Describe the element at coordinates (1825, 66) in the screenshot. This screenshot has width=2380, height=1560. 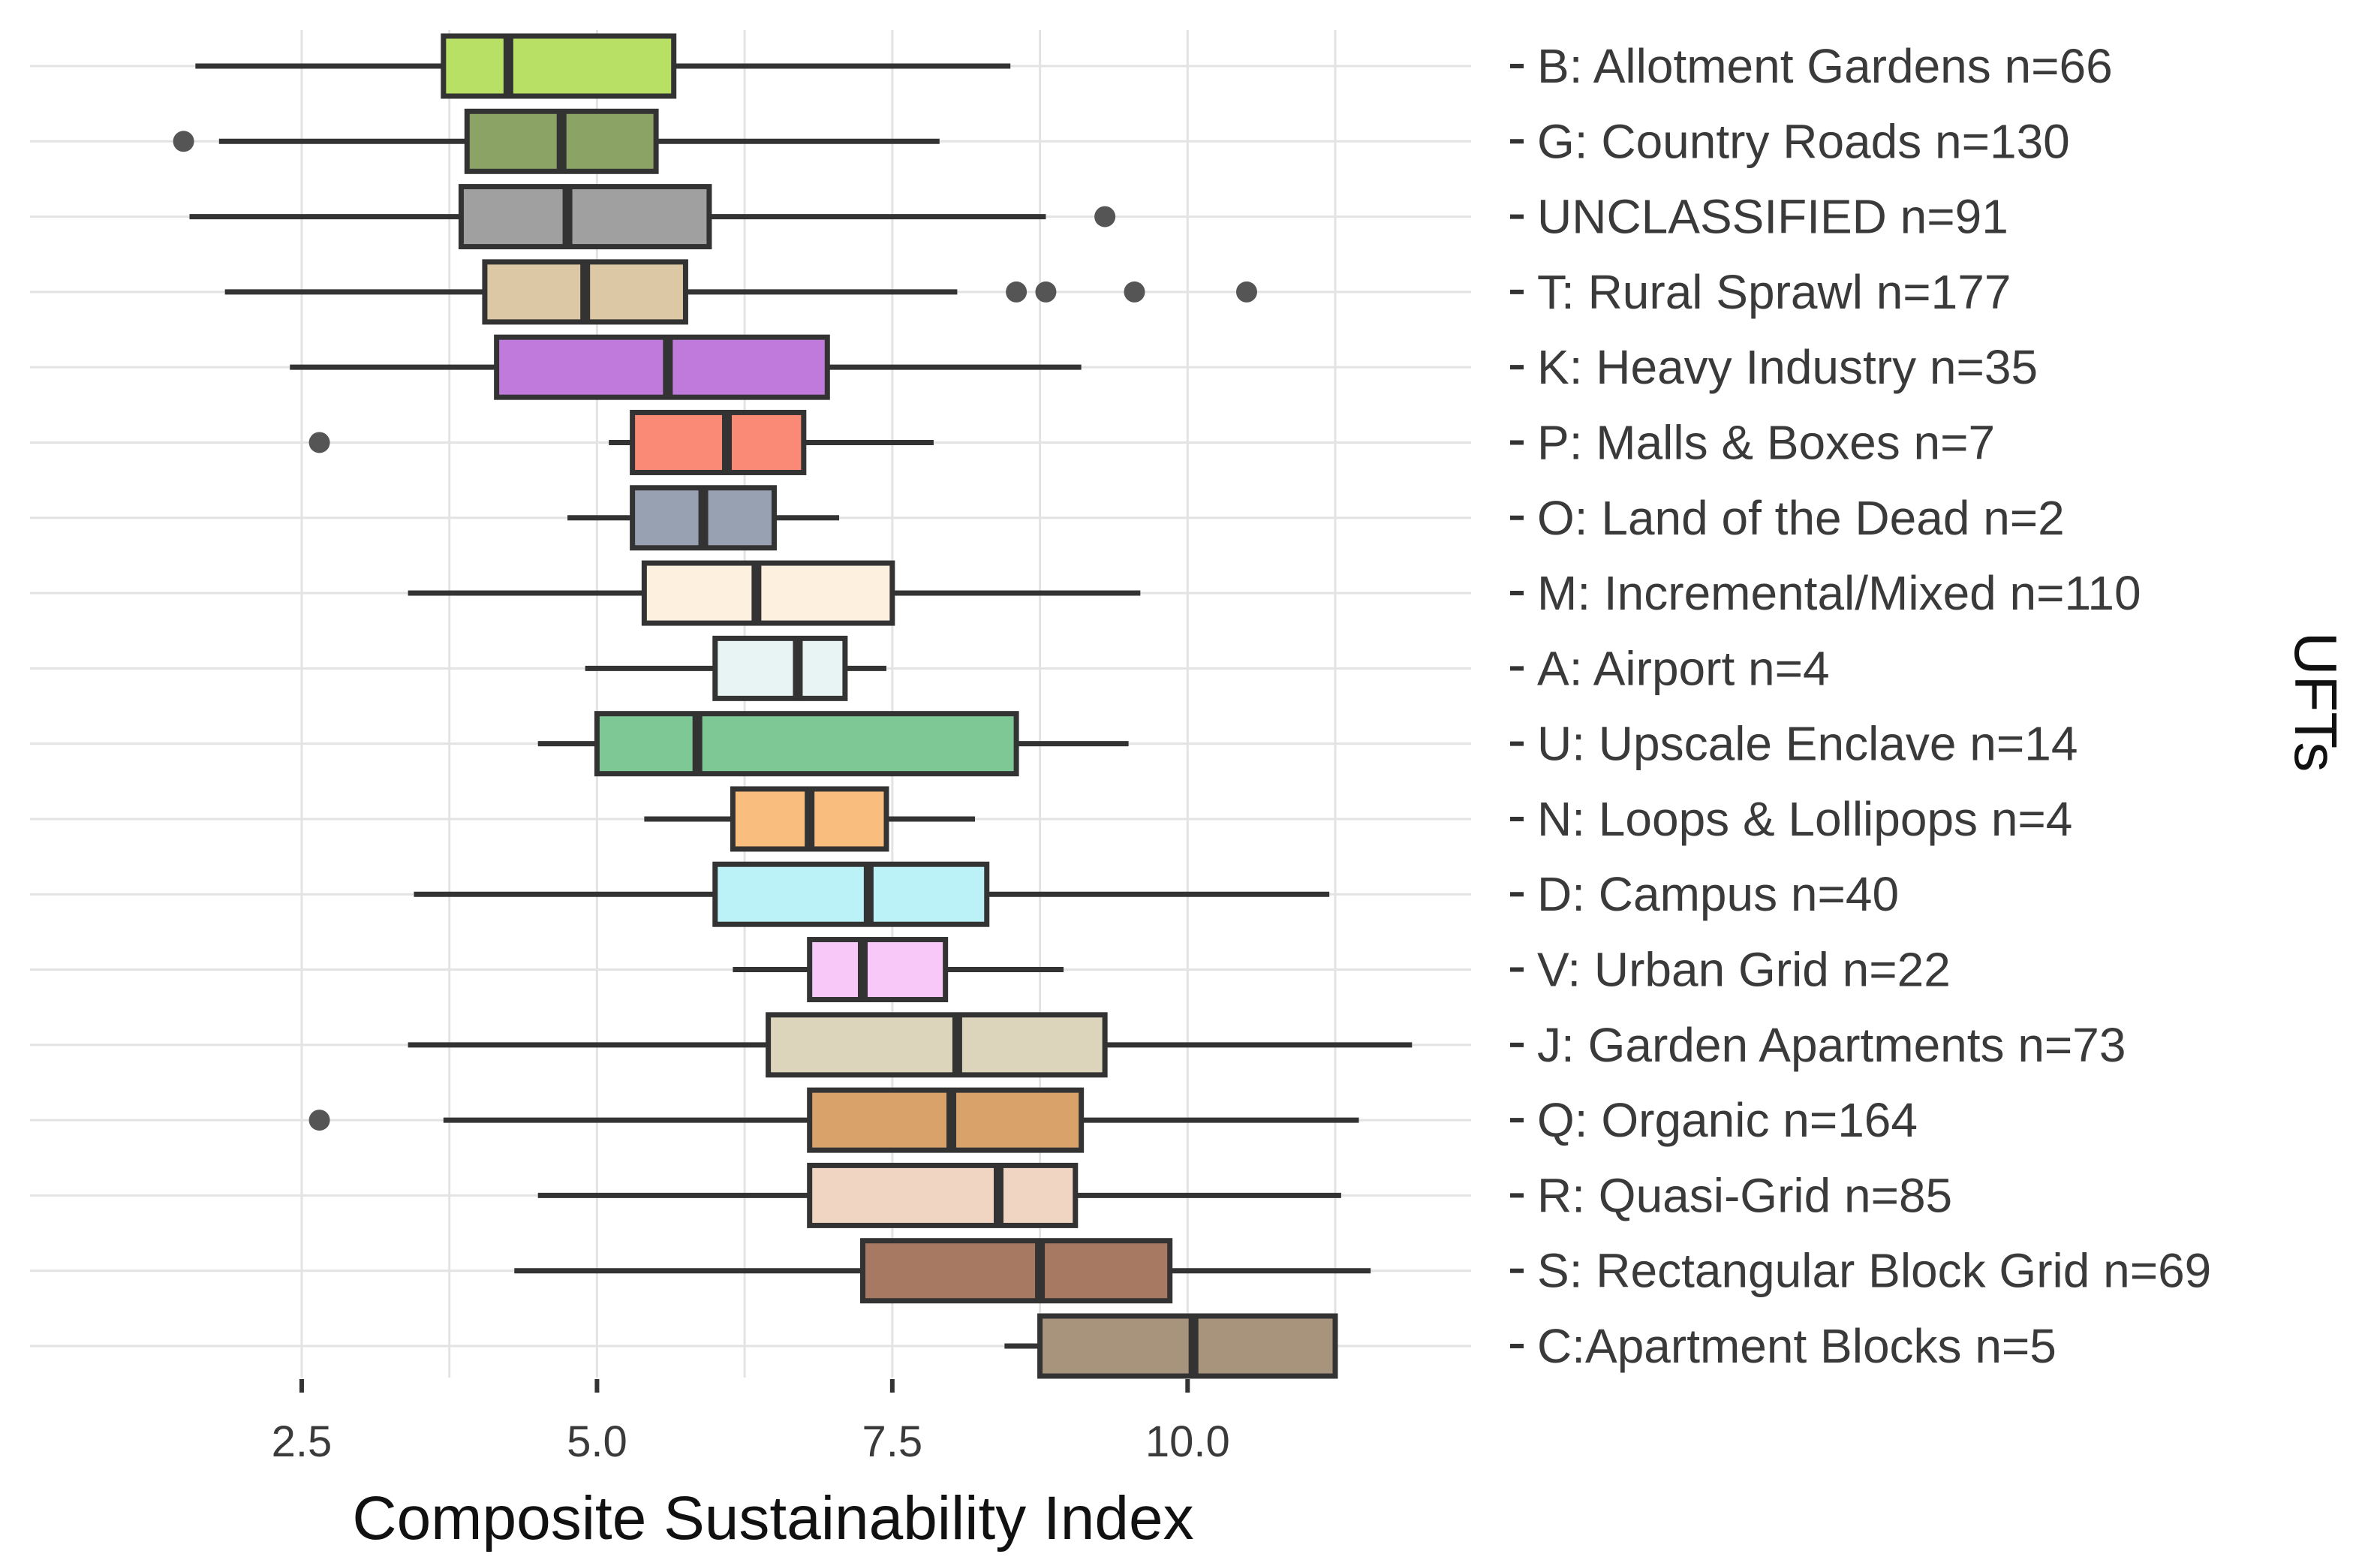
I see `category-label: B: Allotment Gardens n=66` at that location.